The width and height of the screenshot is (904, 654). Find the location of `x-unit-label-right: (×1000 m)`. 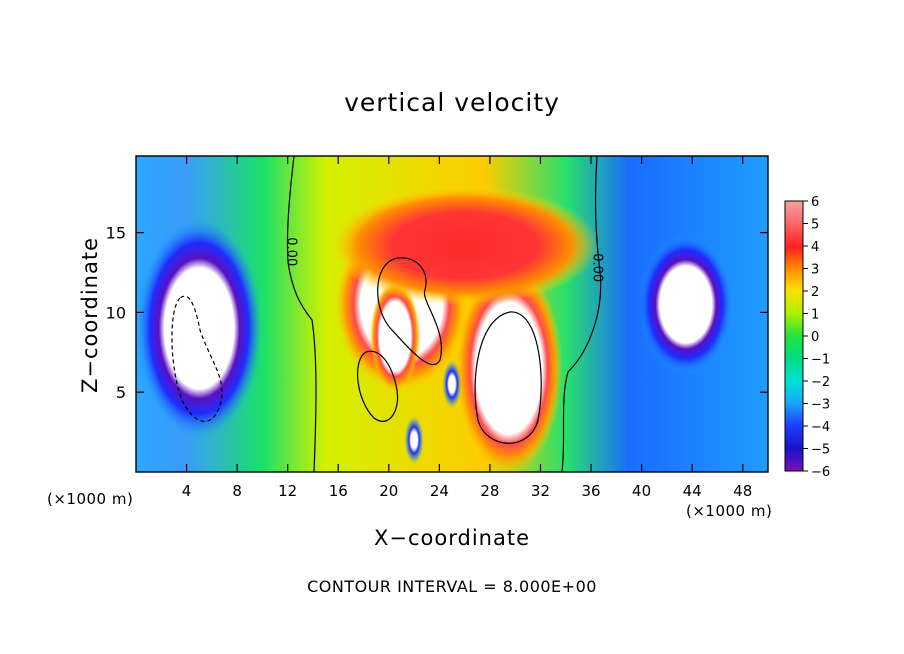

x-unit-label-right: (×1000 m) is located at coordinates (729, 511).